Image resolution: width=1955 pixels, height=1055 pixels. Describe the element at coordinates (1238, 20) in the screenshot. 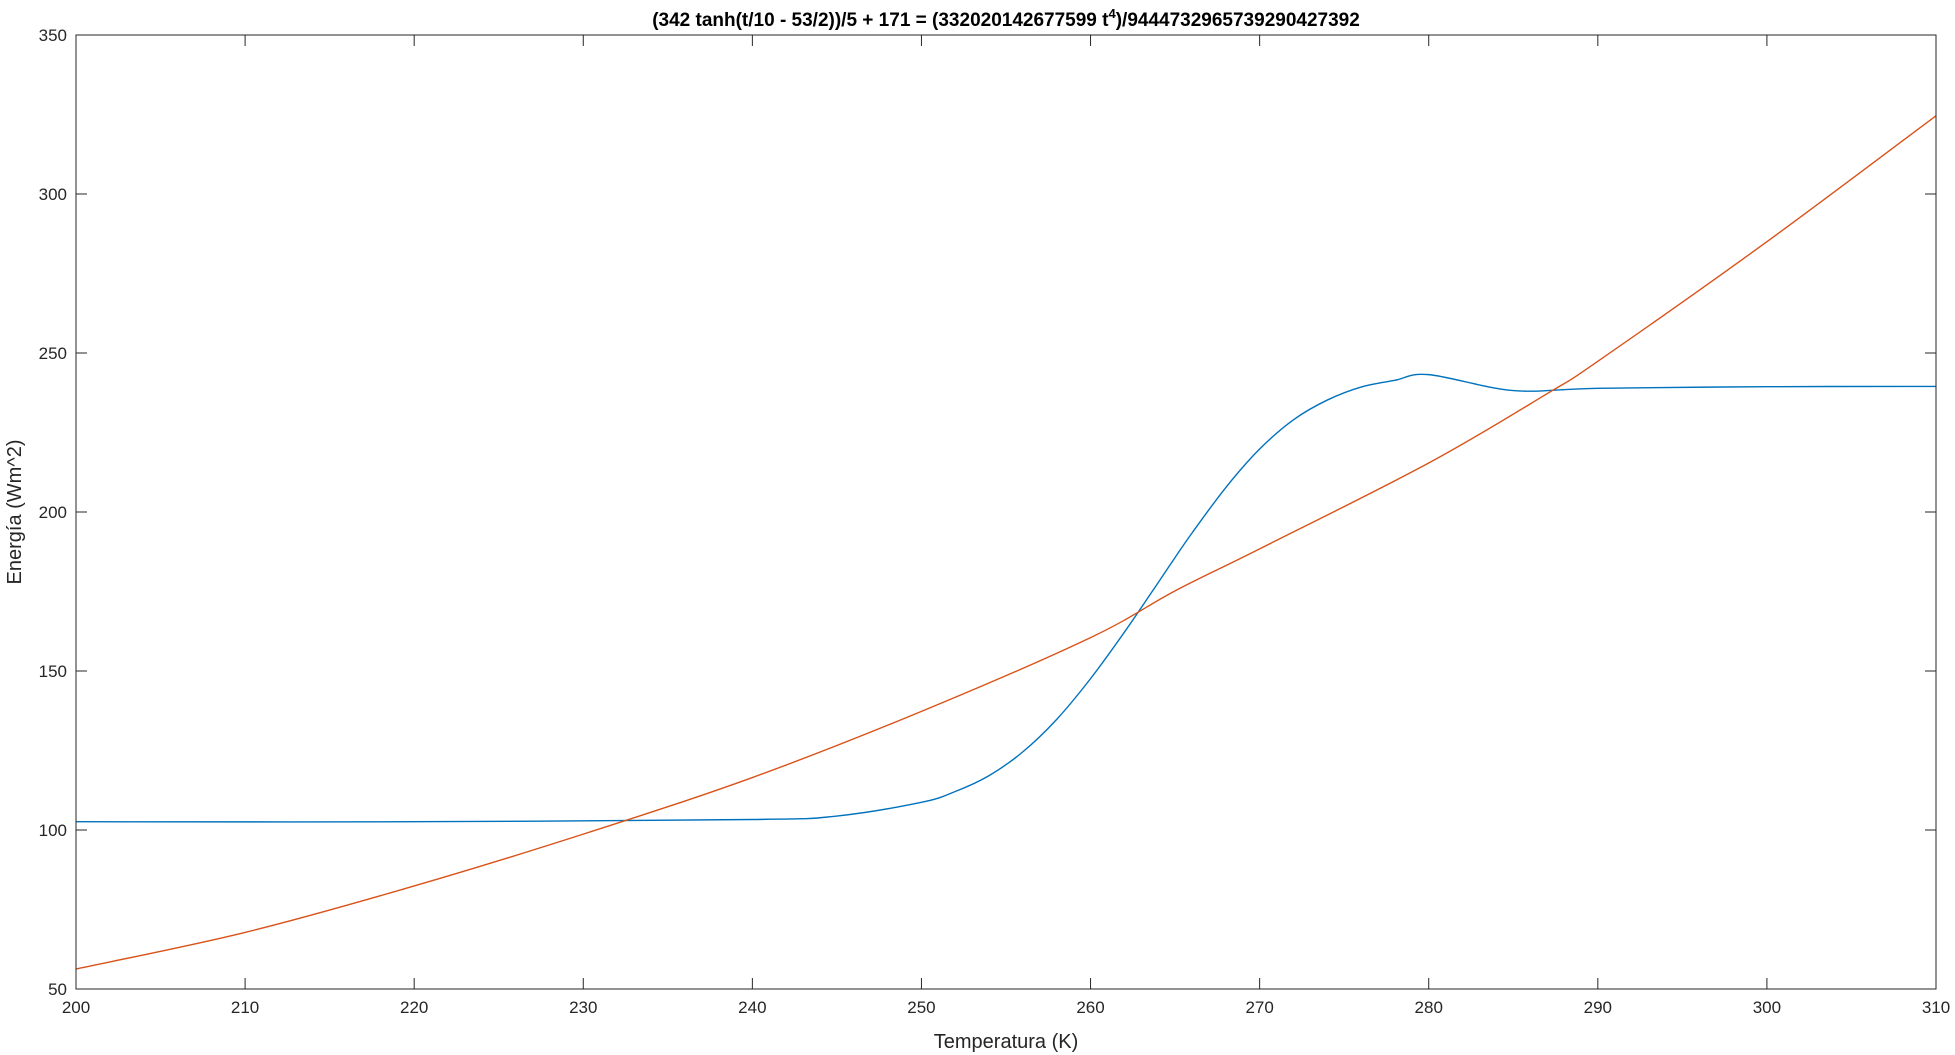

I see `chart-title-suffix: )/9444732965739290427392` at that location.